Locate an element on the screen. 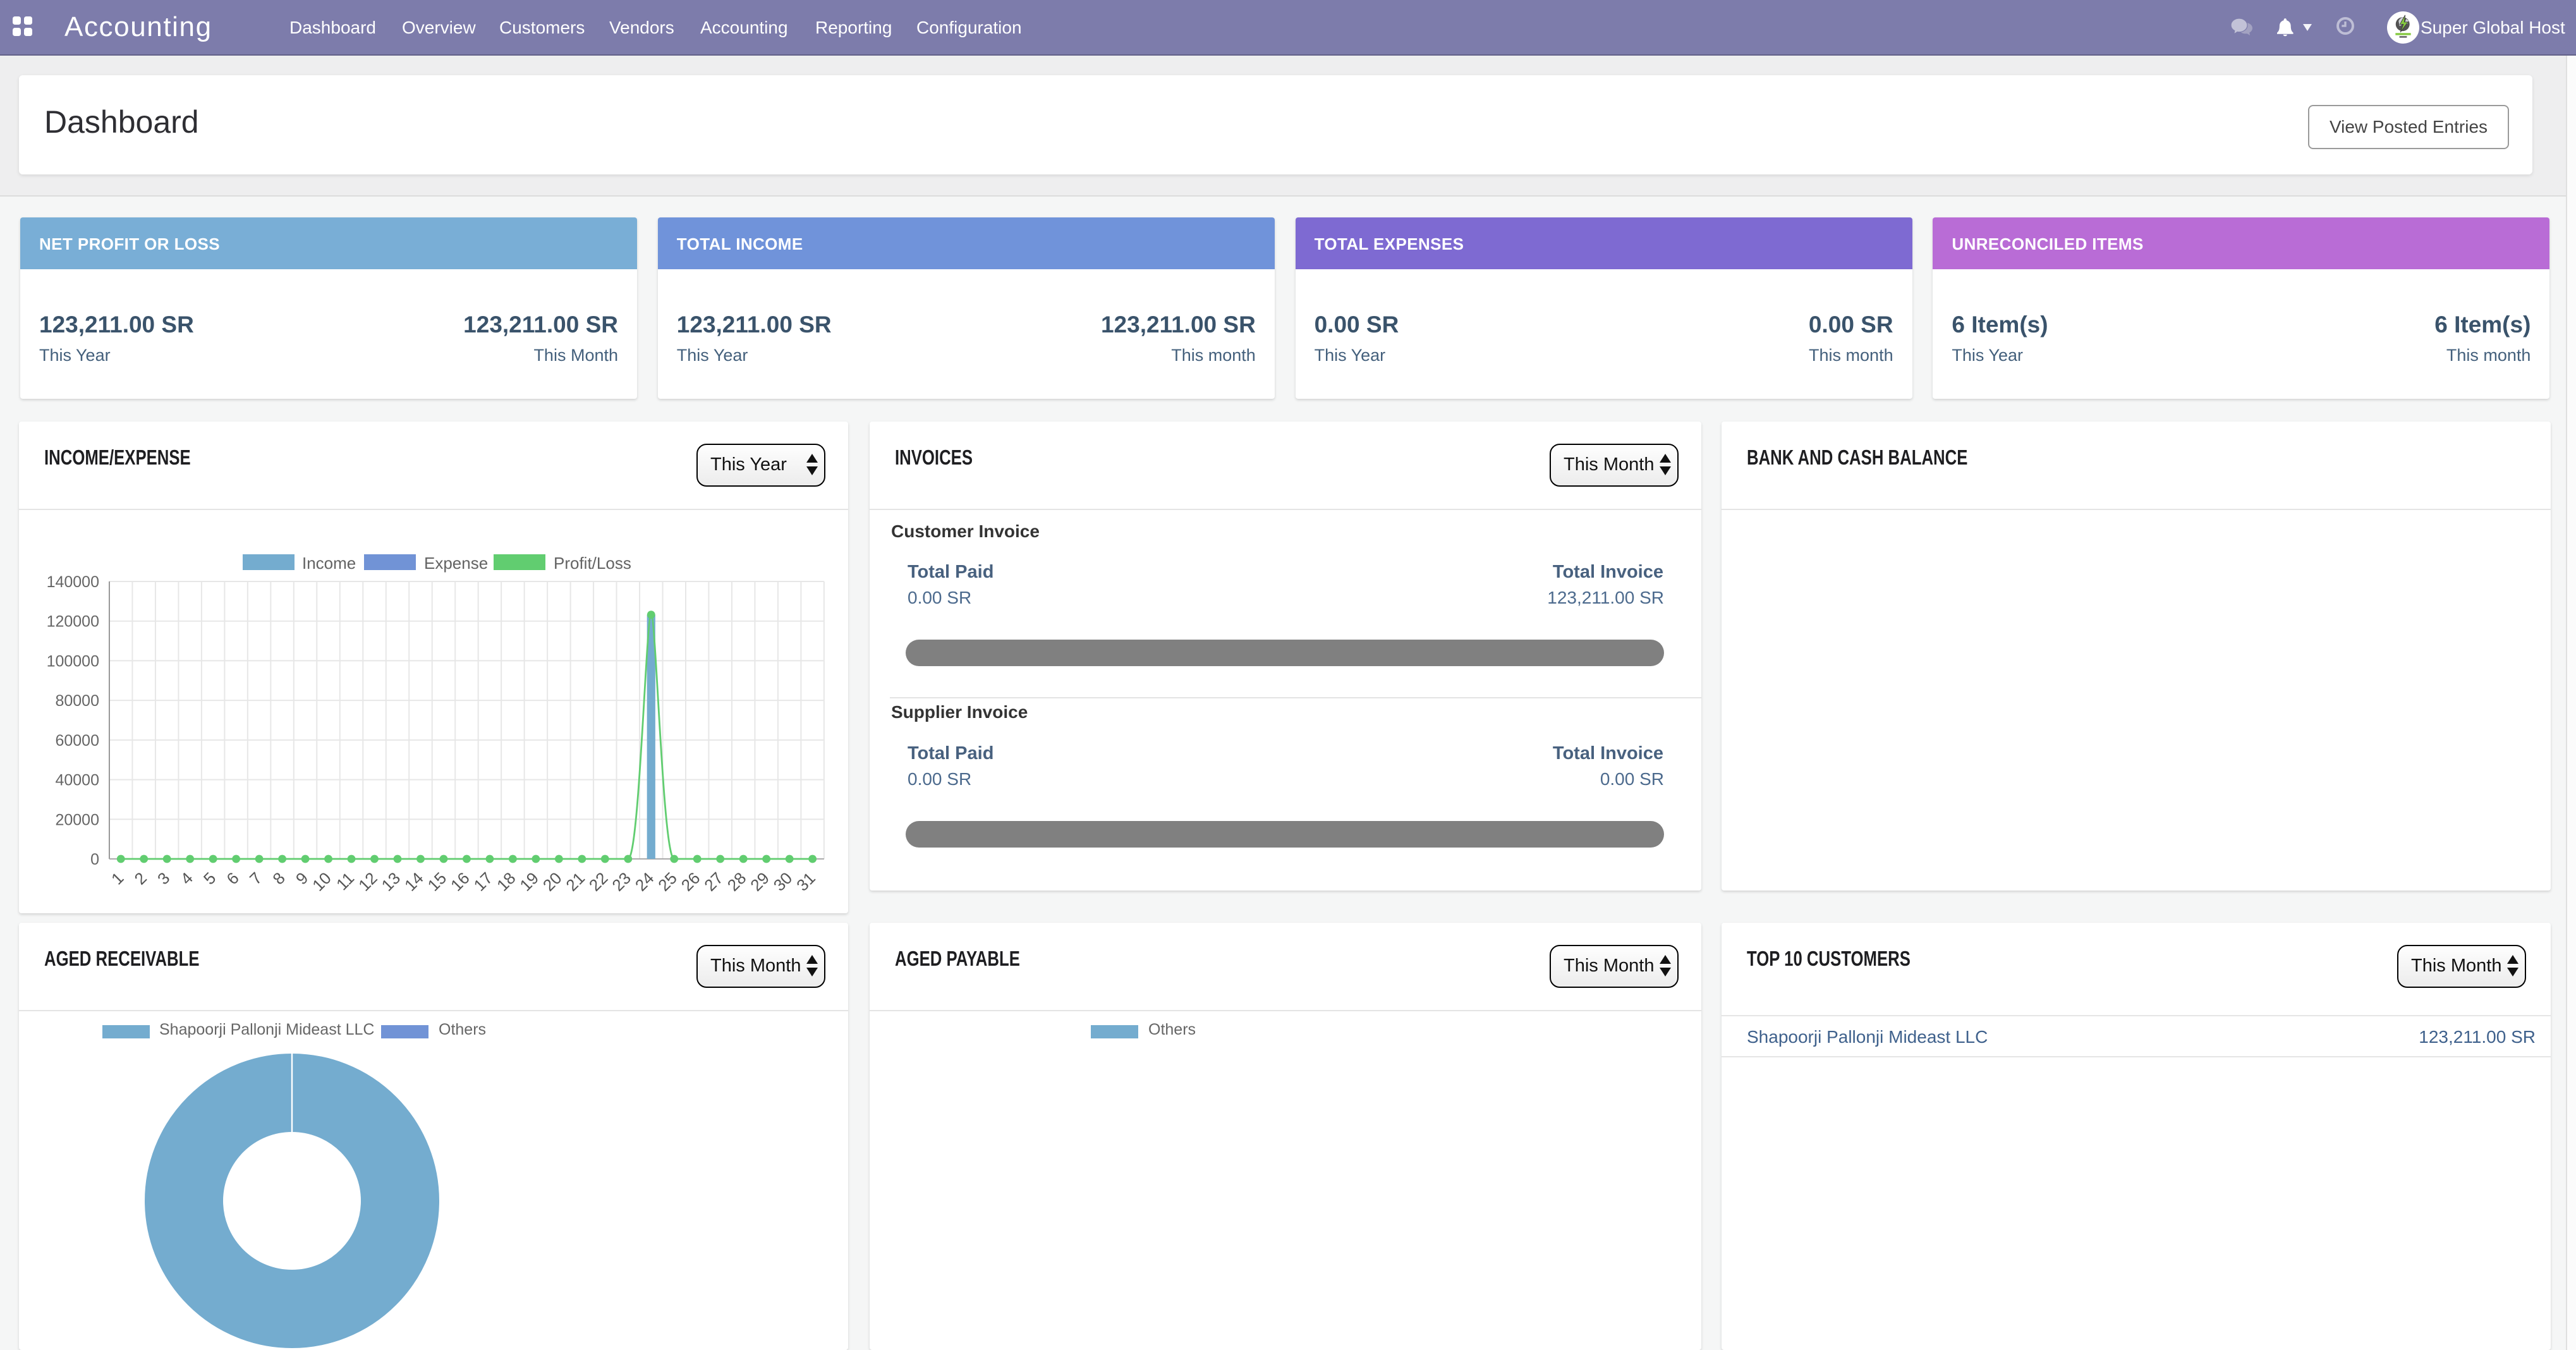  svg-text: 140000 is located at coordinates (73, 582).